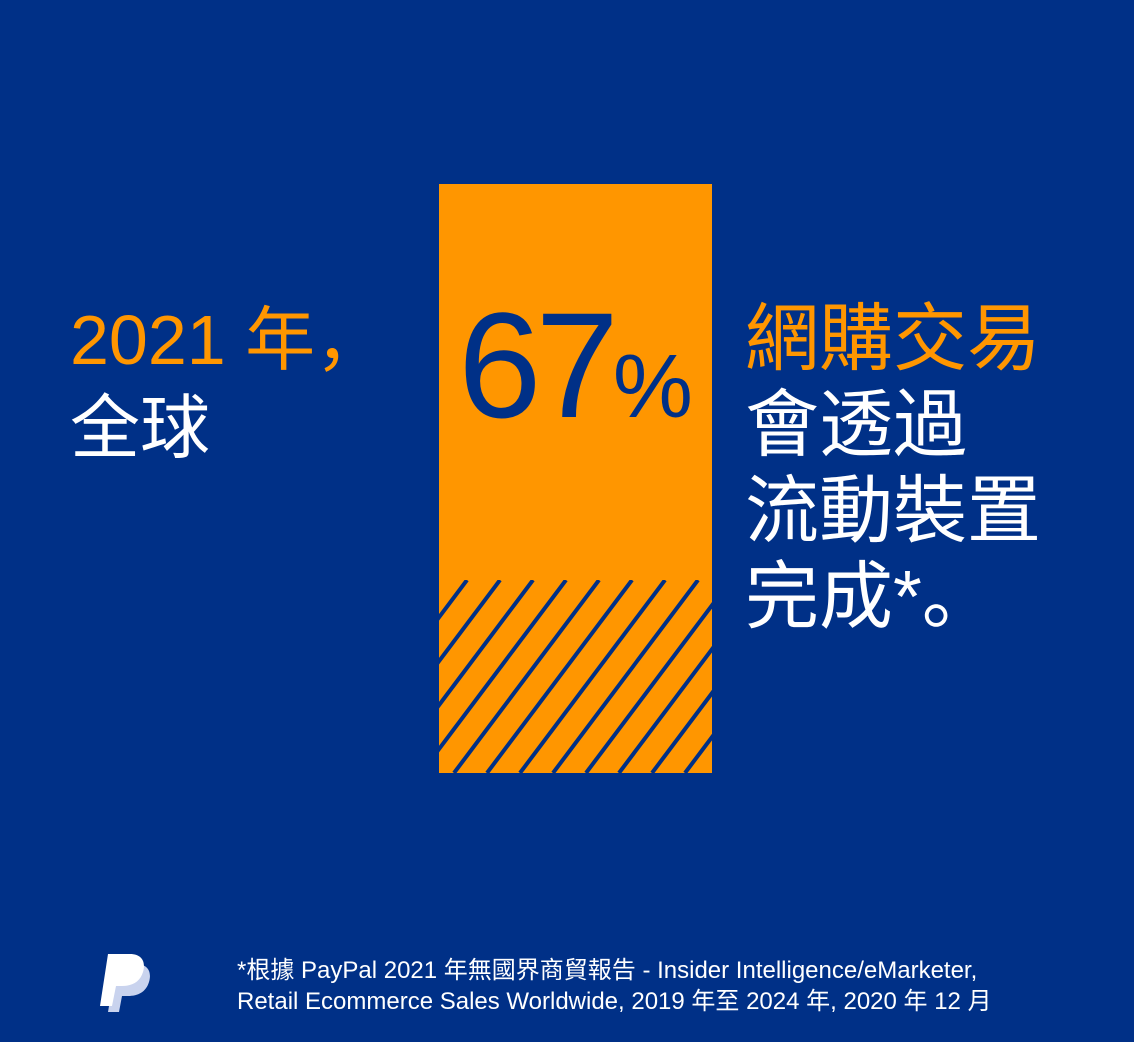  Describe the element at coordinates (228, 340) in the screenshot. I see `headline-year: 2021 年，` at that location.